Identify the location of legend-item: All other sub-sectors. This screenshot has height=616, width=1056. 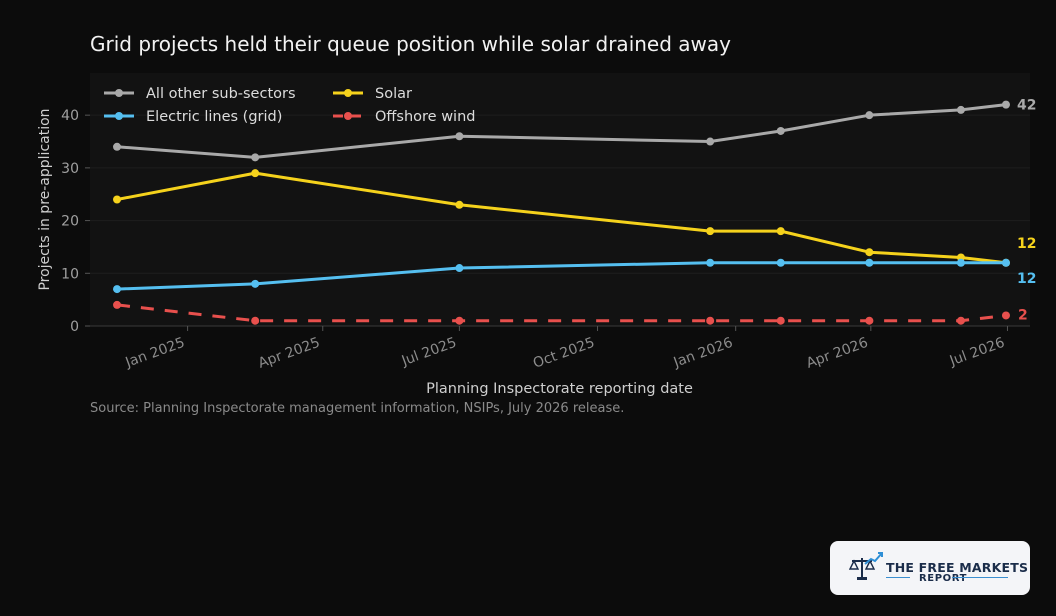
(200, 94).